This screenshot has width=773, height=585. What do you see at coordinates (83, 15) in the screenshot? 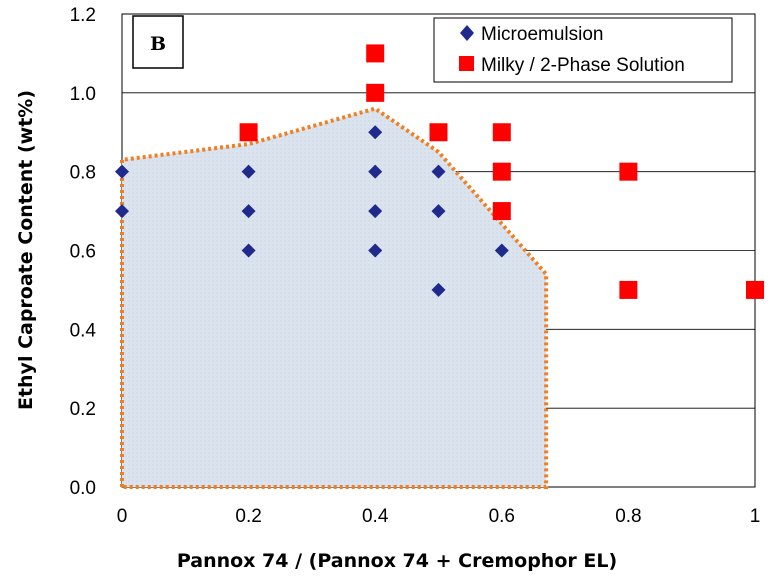
I see `y-tick-label-6: 1.2` at bounding box center [83, 15].